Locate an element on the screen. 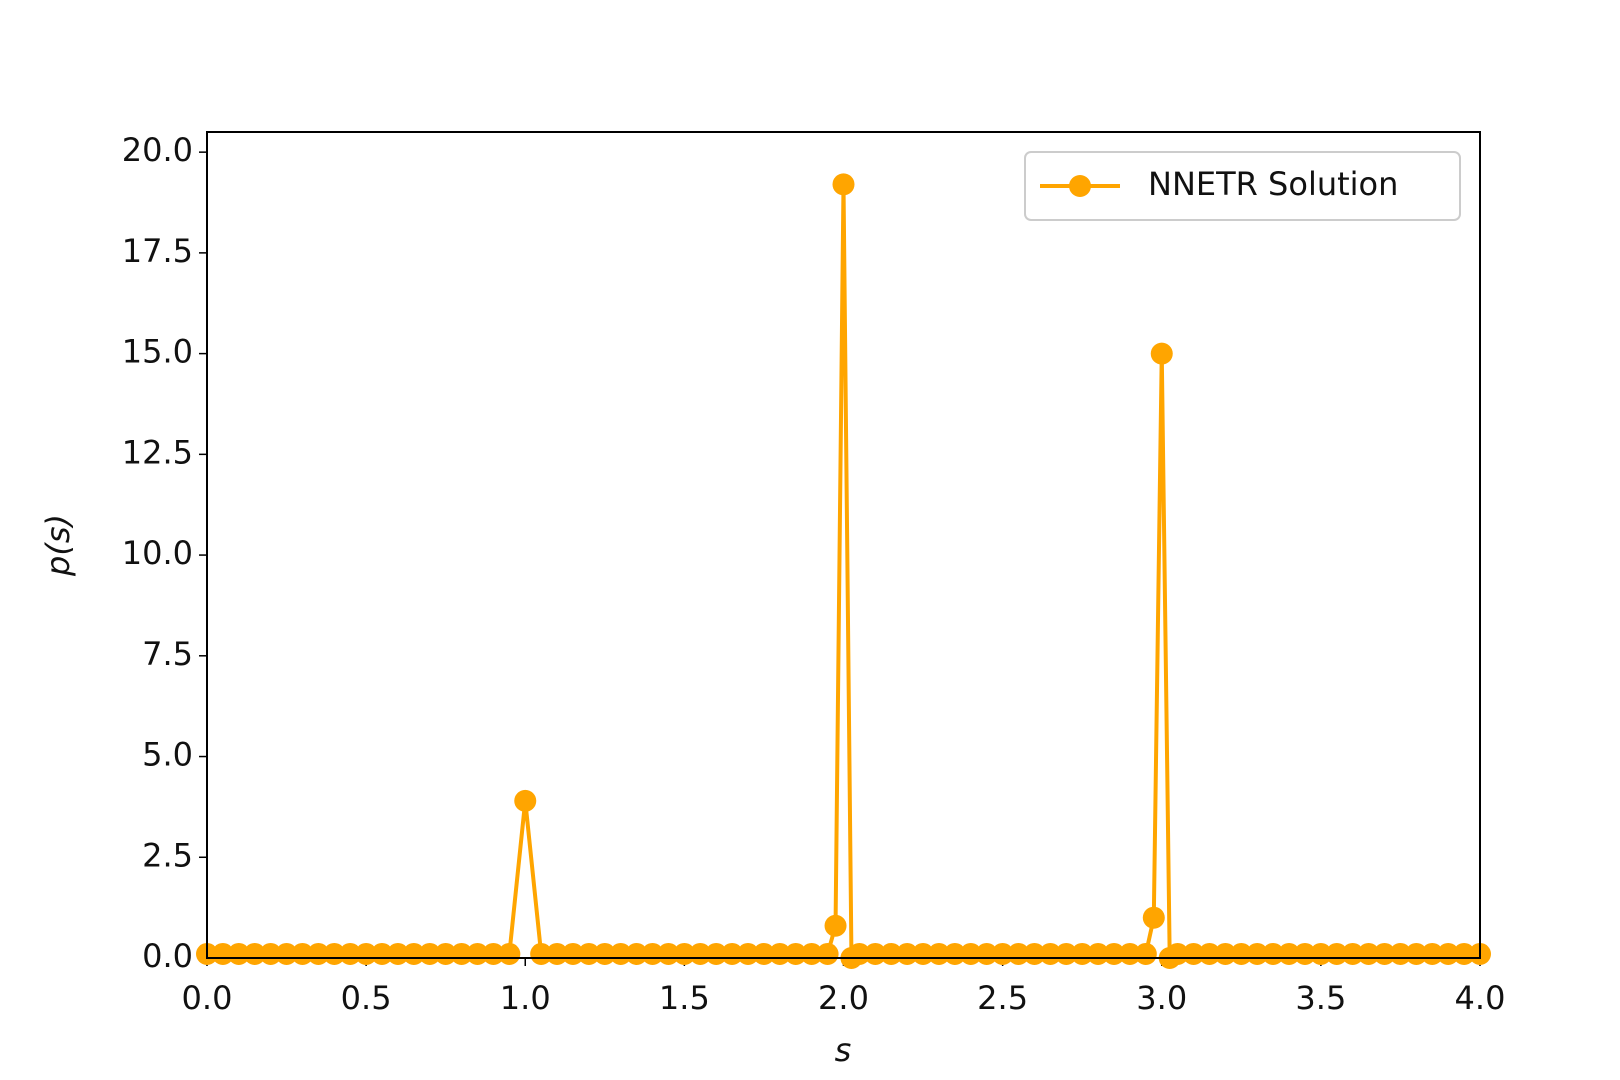  y-tick-label: 12.5 is located at coordinates (157, 452).